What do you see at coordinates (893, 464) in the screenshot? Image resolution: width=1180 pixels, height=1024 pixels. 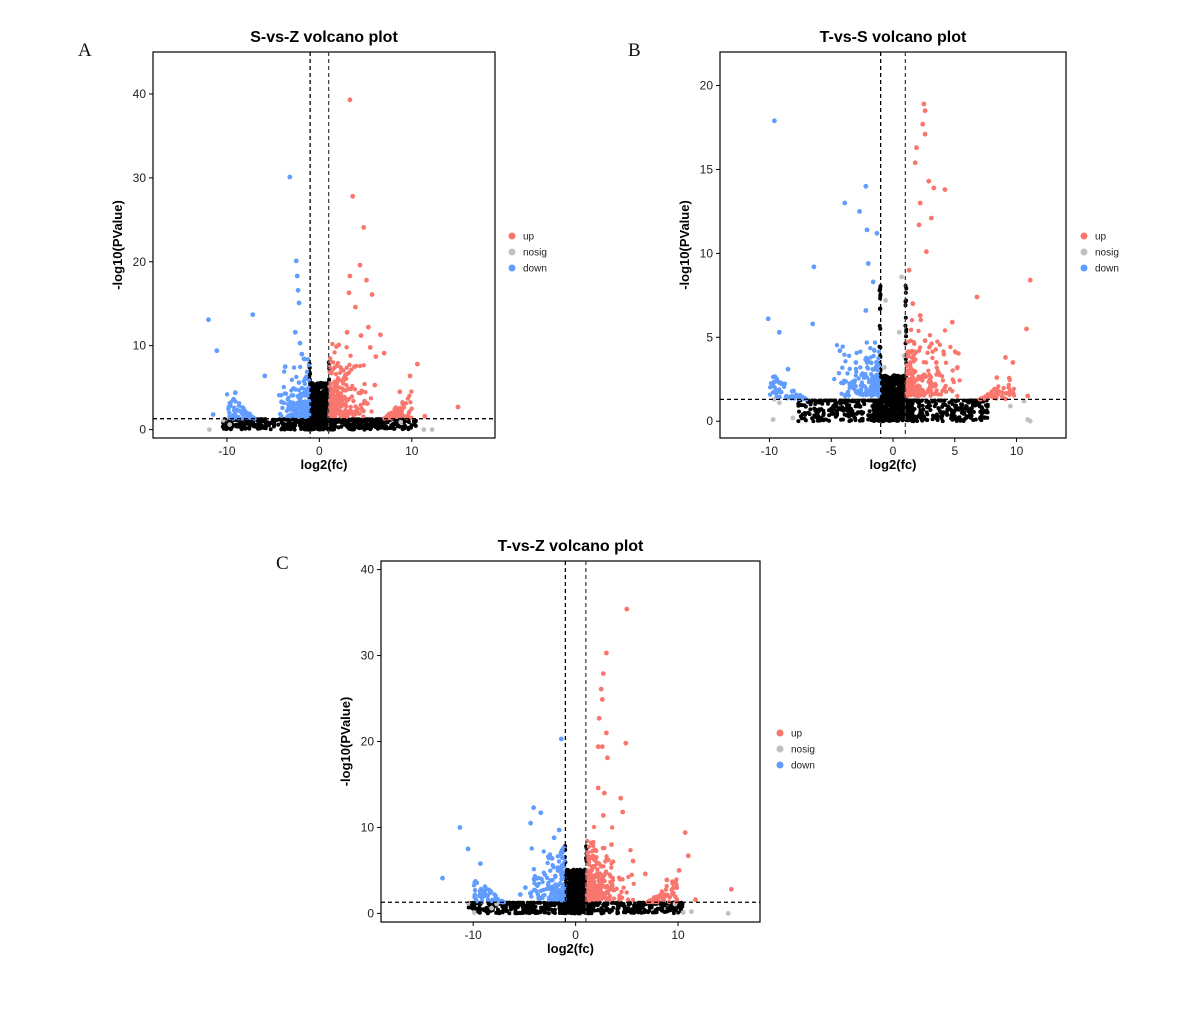 I see `x-axis-title: log2(fc)` at bounding box center [893, 464].